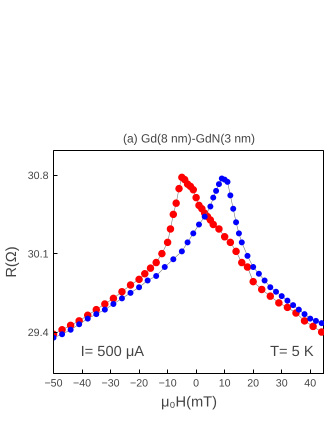 This screenshot has width=327, height=423. Describe the element at coordinates (139, 384) in the screenshot. I see `x-tick-label: −20` at that location.